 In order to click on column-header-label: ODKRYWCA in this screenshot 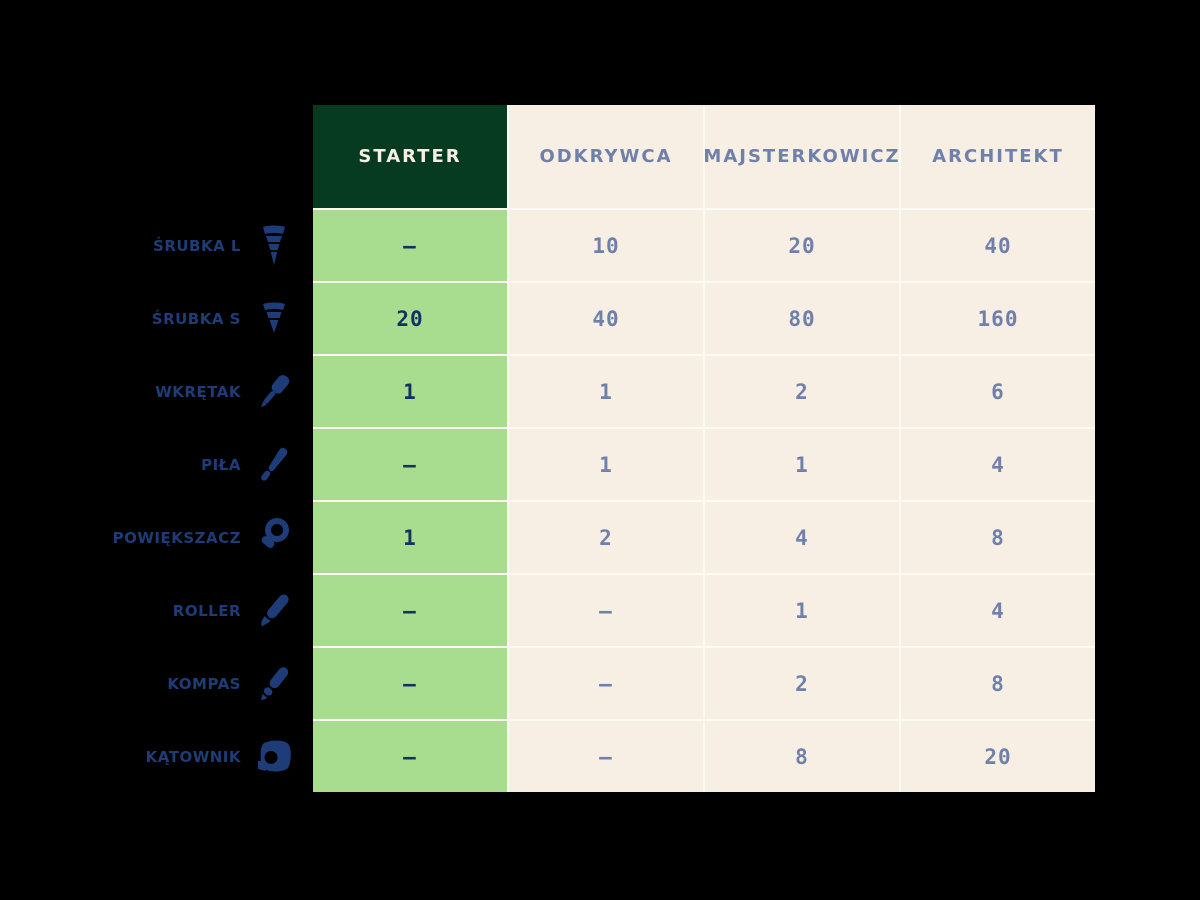, I will do `click(606, 156)`.